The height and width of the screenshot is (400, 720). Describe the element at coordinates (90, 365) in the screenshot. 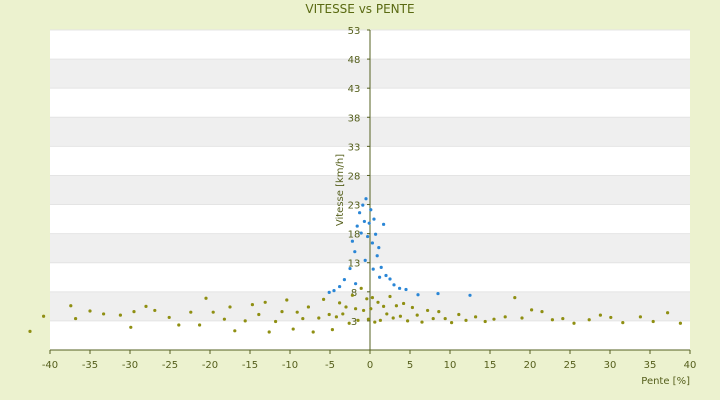

I see `x-tick-label: -35` at that location.